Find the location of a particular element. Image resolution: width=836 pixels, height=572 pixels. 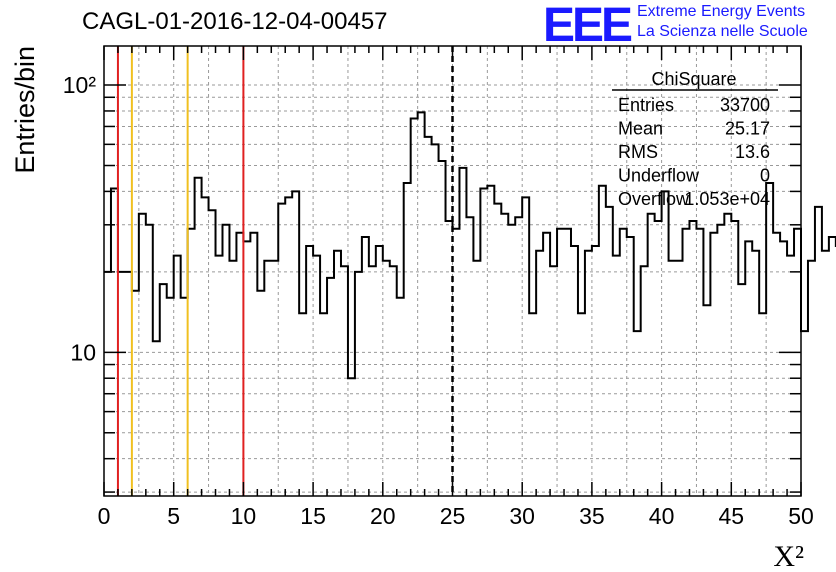

logo-line-2: La Scienza nelle Scuole is located at coordinates (722, 31).